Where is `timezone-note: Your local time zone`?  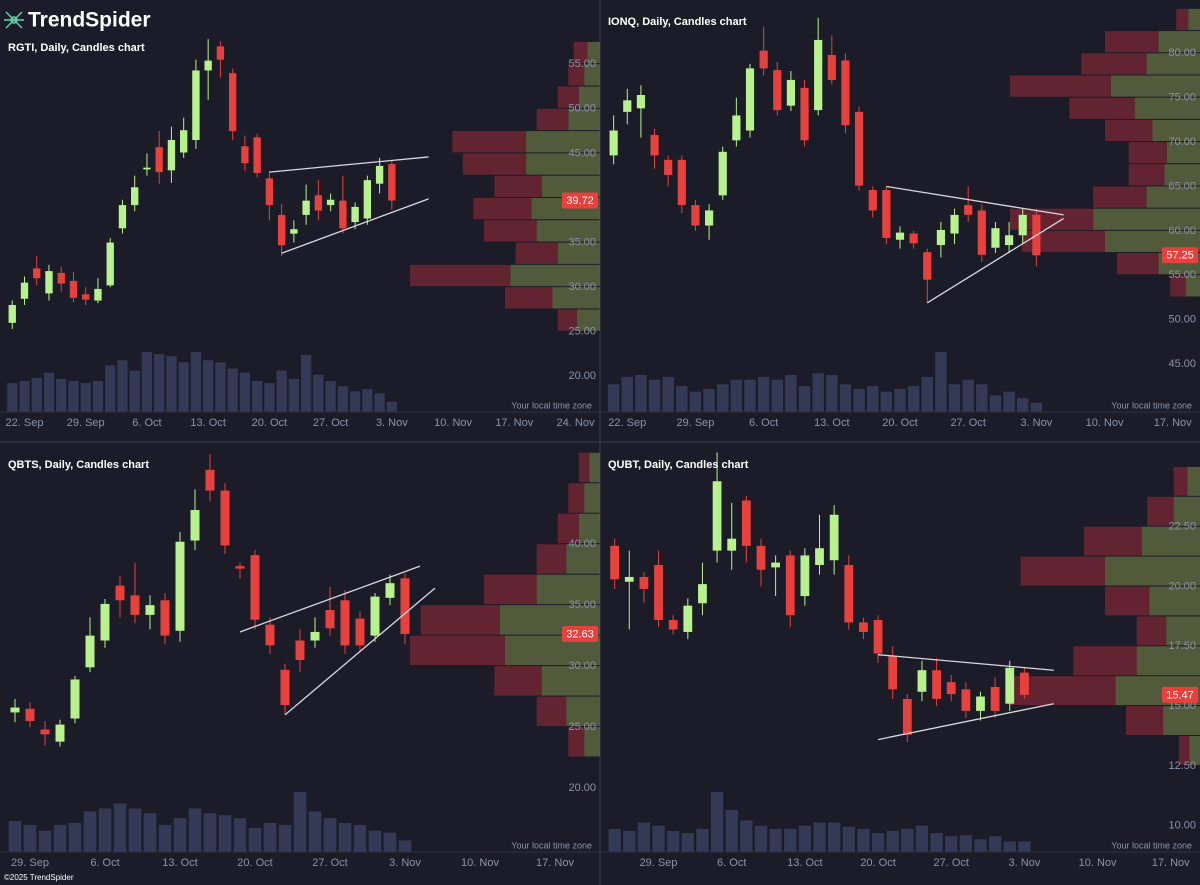
timezone-note: Your local time zone is located at coordinates (1151, 405).